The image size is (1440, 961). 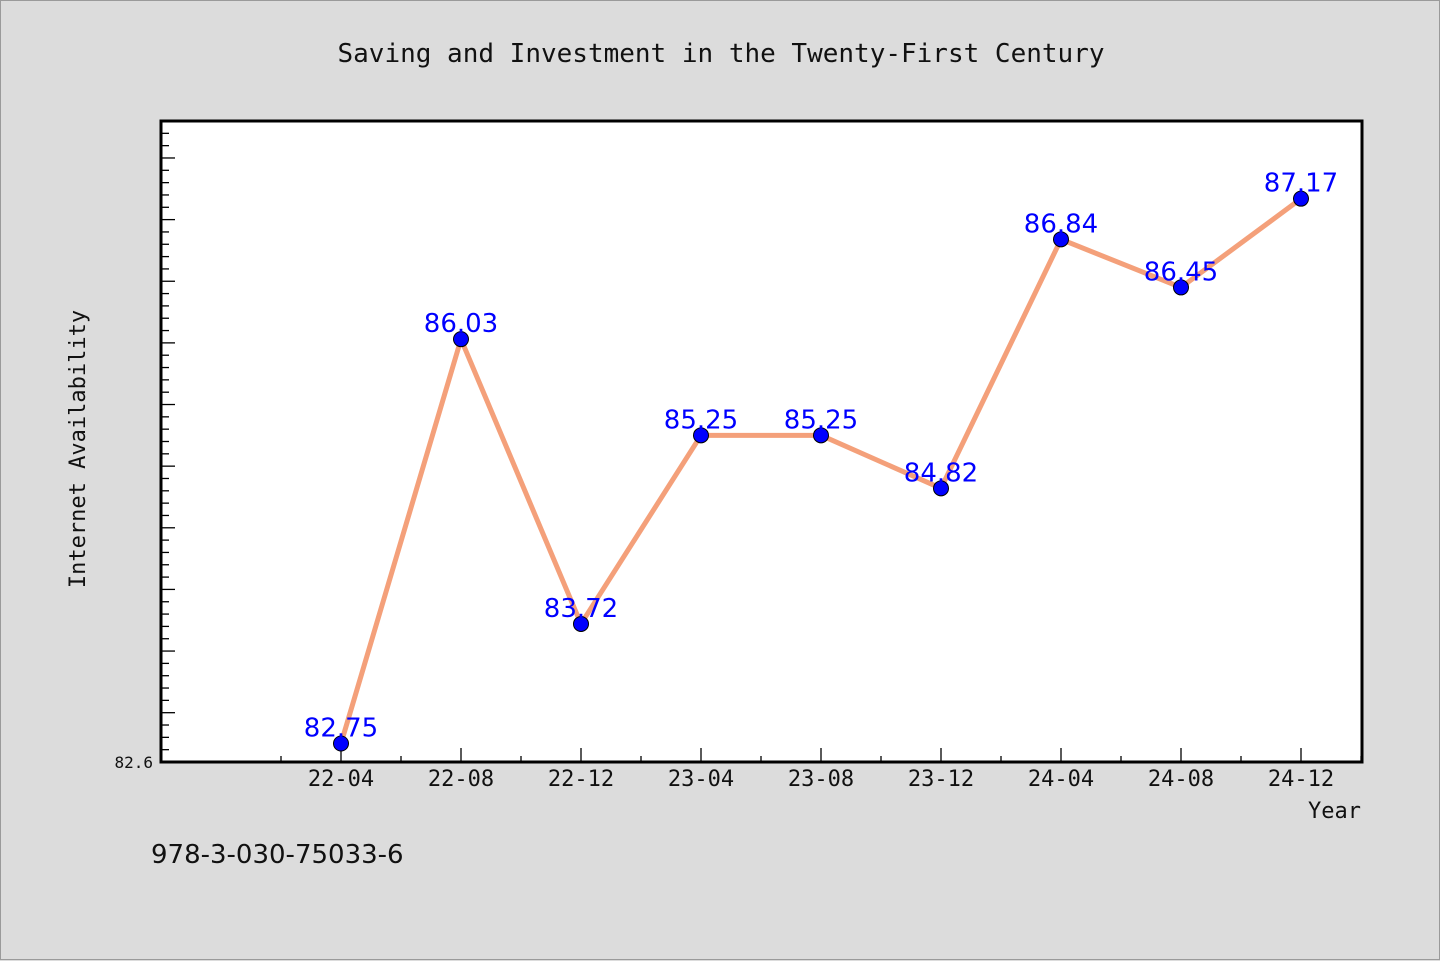 What do you see at coordinates (168, 447) in the screenshot?
I see `y-axis-ticks` at bounding box center [168, 447].